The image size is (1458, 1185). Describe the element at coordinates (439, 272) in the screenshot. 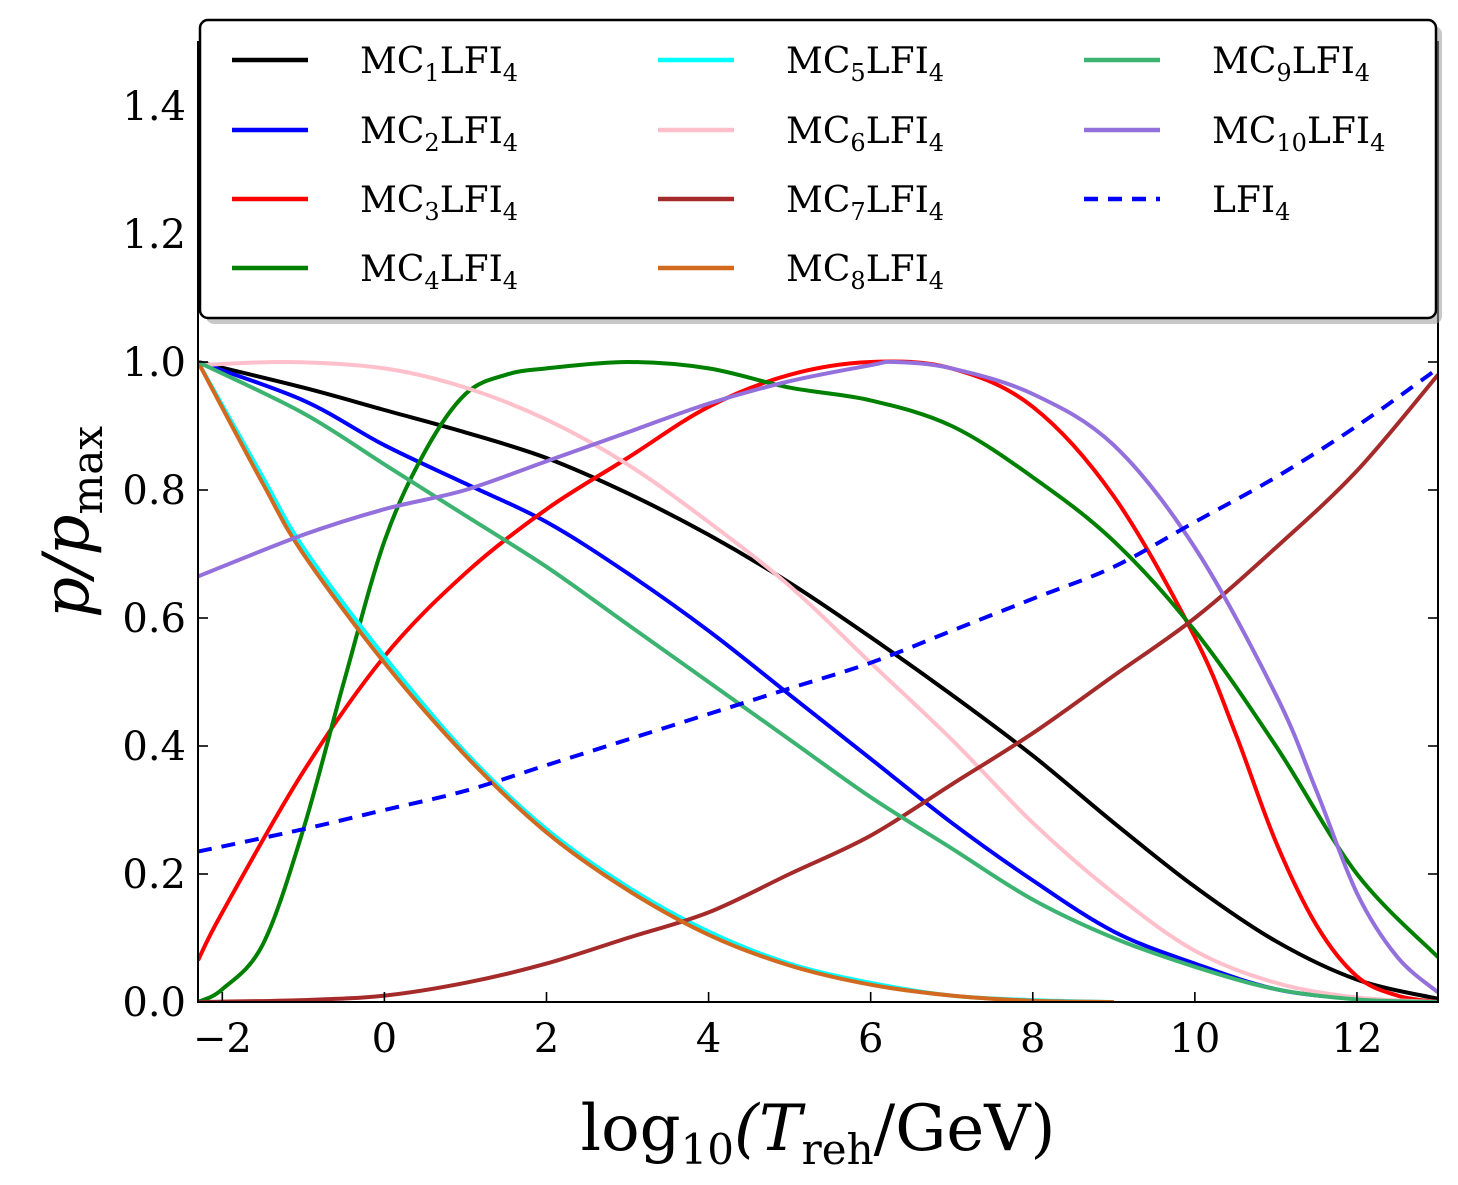

I see `legend-label-mc4lfi4: MC4LFI4` at that location.